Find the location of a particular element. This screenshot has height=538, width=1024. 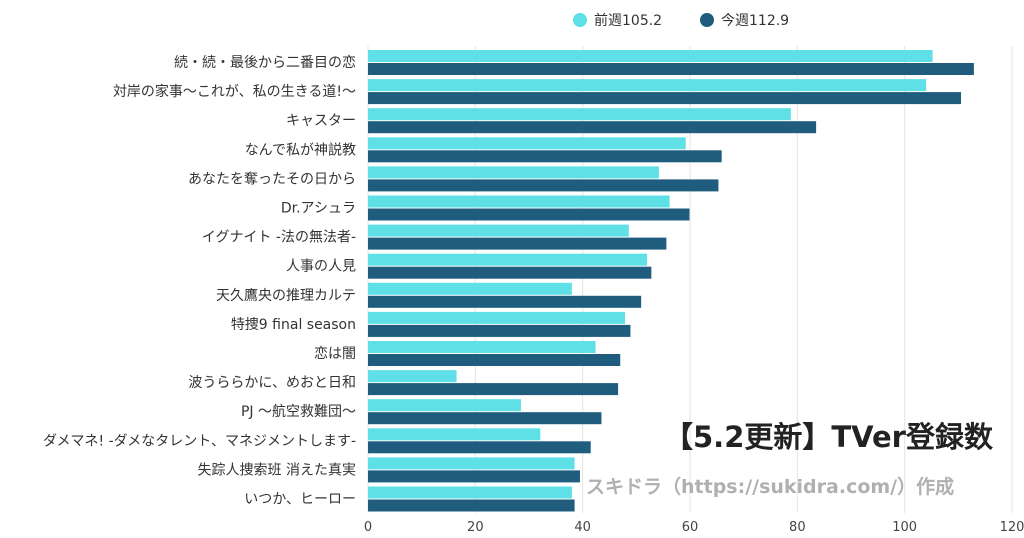

category-label: いつか、ヒーロー is located at coordinates (300, 500).